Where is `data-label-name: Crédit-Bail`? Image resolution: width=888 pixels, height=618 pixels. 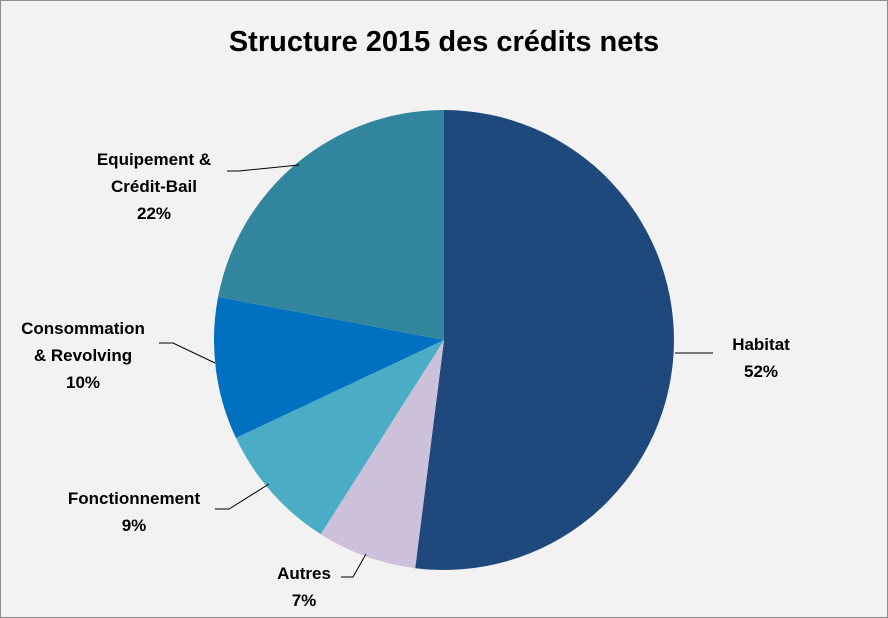 data-label-name: Crédit-Bail is located at coordinates (154, 186).